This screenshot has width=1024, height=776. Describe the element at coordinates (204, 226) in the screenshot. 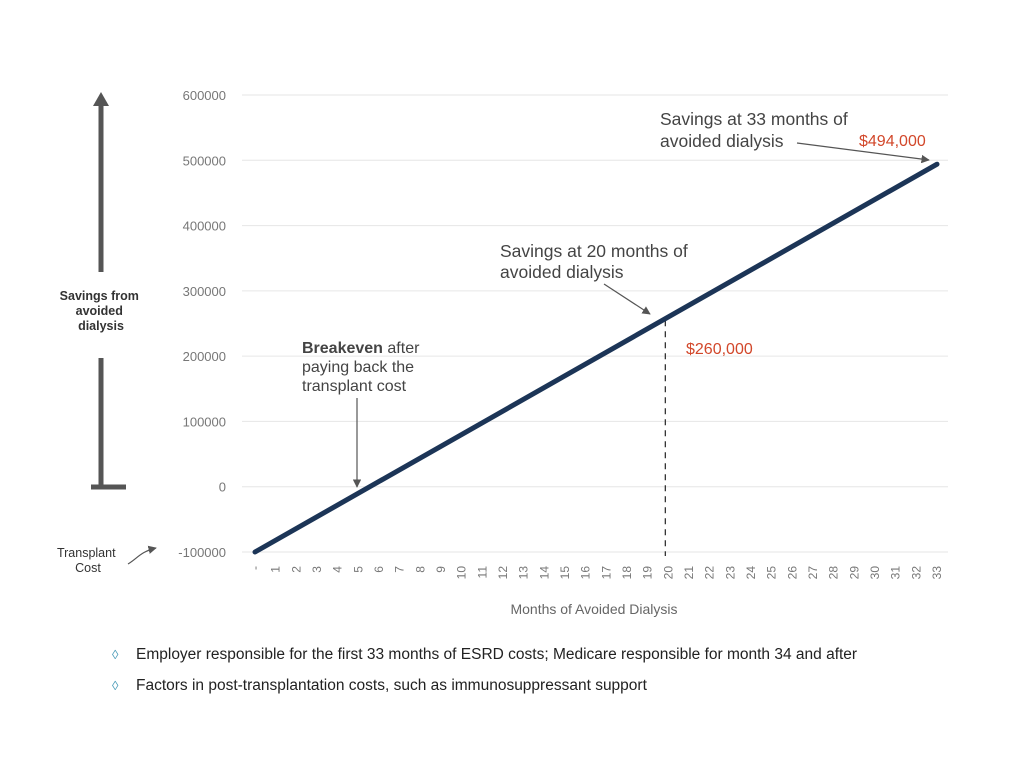

I see `y-tick-label: 400000` at that location.